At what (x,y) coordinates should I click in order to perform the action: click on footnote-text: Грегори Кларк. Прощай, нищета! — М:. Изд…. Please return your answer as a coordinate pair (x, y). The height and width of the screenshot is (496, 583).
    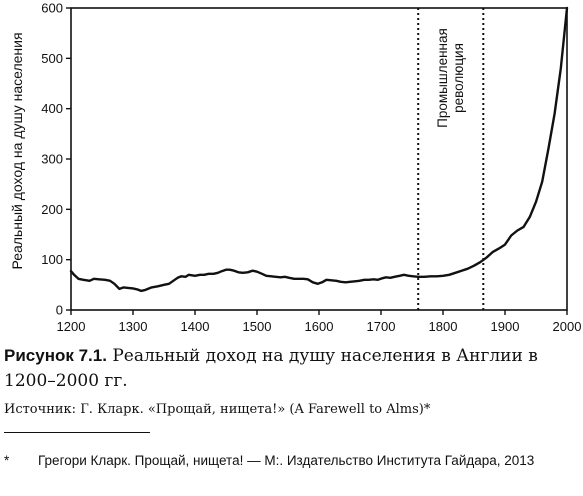
    Looking at the image, I should click on (286, 460).